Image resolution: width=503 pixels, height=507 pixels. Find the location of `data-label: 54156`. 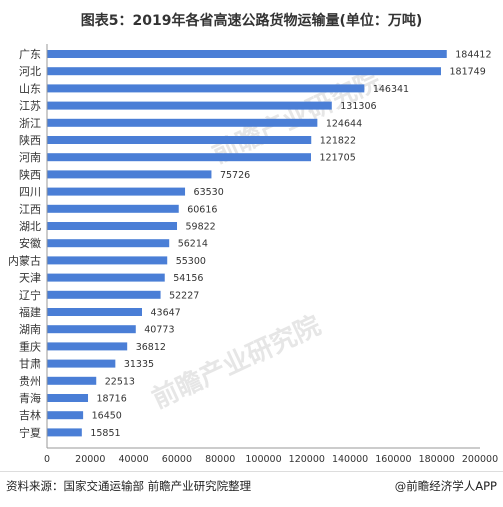

data-label: 54156 is located at coordinates (188, 278).